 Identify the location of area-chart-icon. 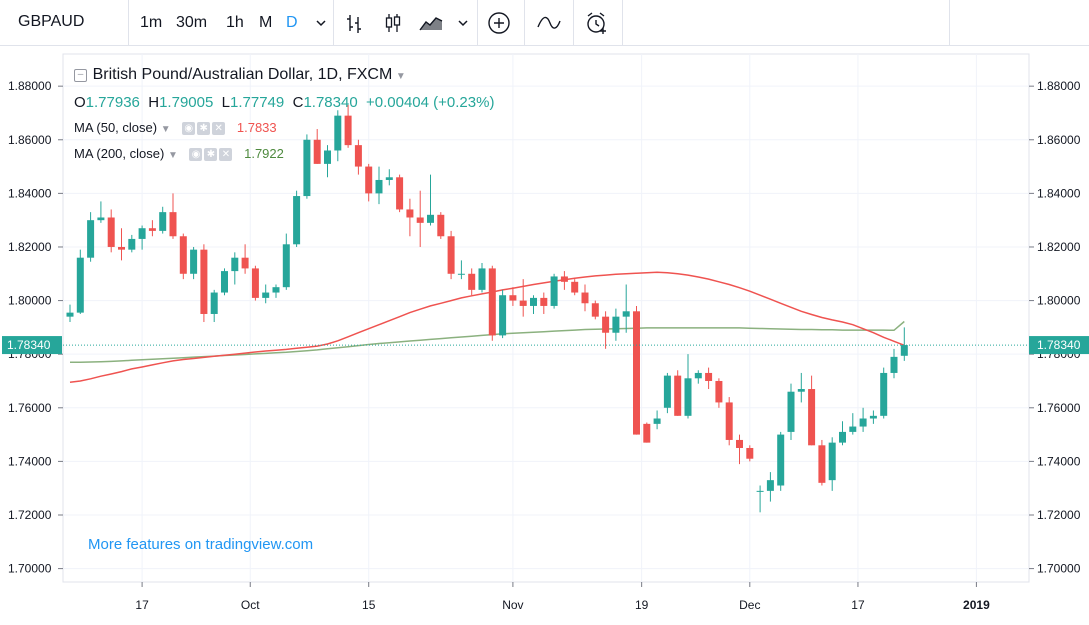
(431, 23).